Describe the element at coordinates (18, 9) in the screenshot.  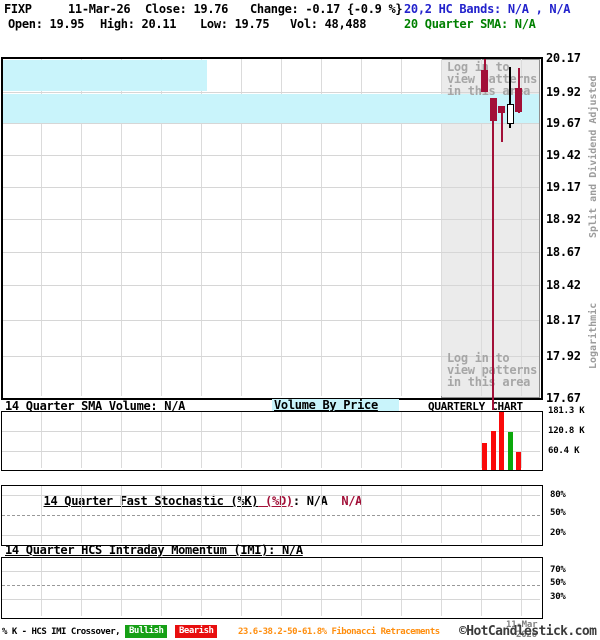
I see `symbol-label: FIXP` at that location.